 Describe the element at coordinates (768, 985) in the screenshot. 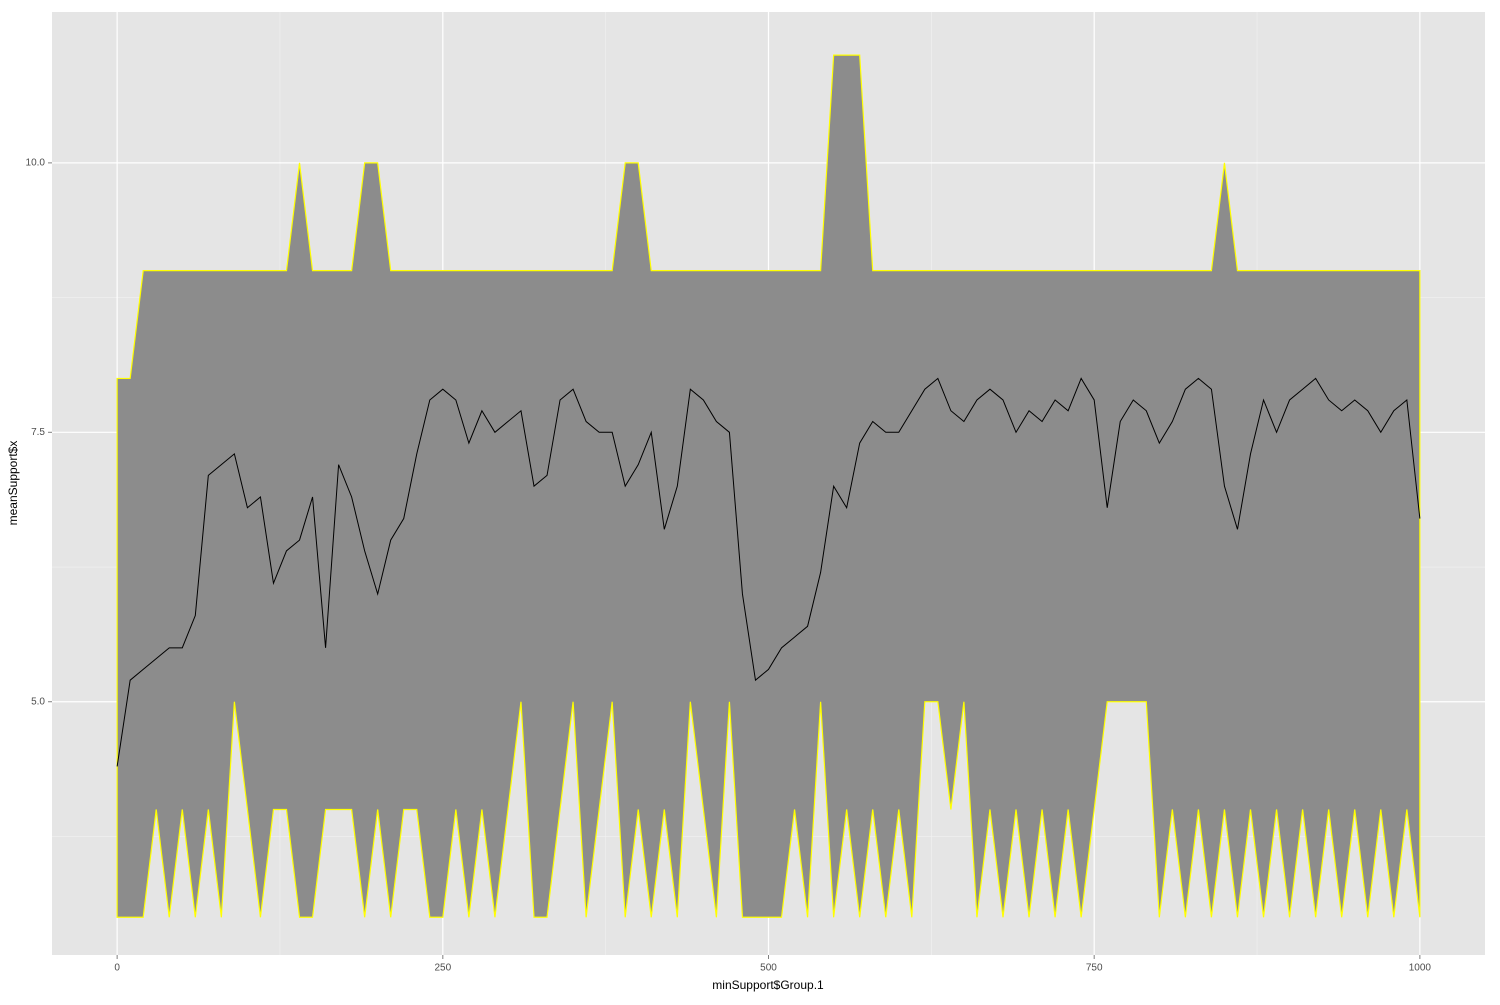

I see `x-axis-title: minSupport$Group.1` at that location.